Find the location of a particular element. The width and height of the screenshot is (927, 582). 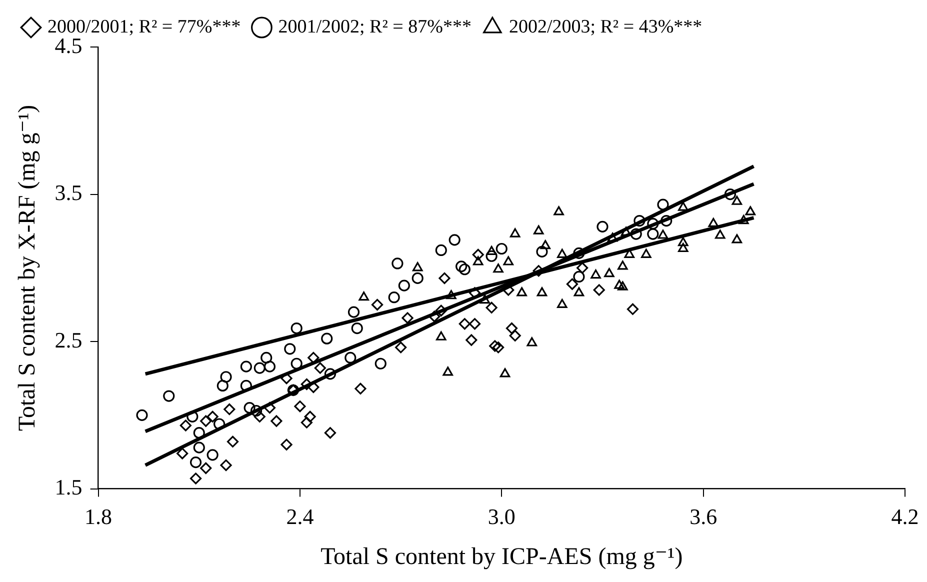

y-tick-label: 1.5 is located at coordinates (68, 487).